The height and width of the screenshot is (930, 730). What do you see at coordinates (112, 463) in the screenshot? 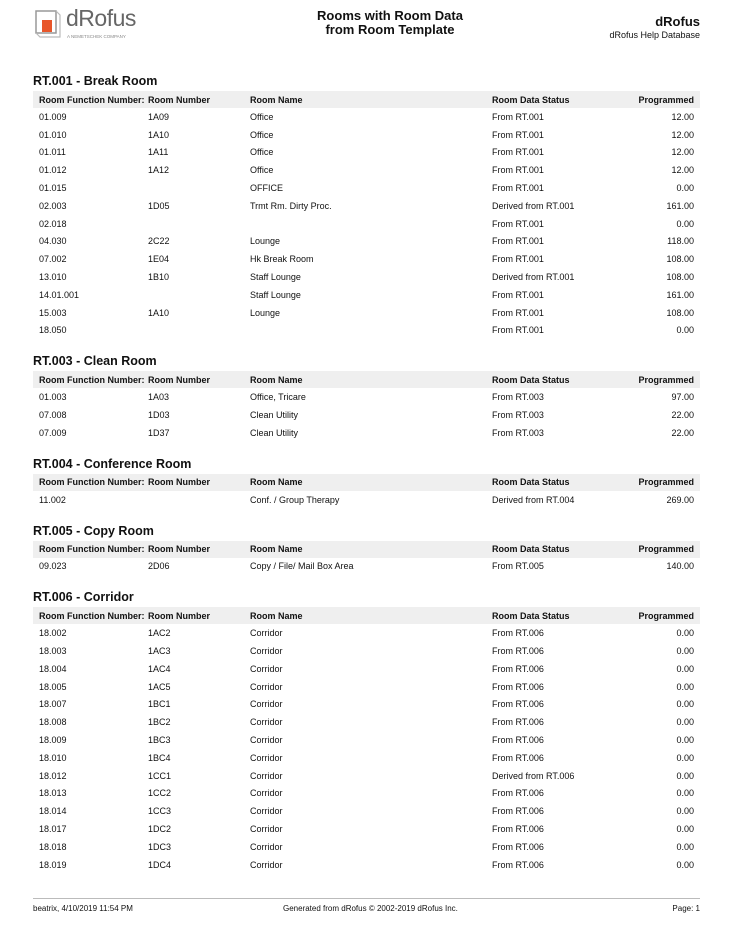
I see `section-title: RT.004 - Conference Room` at bounding box center [112, 463].